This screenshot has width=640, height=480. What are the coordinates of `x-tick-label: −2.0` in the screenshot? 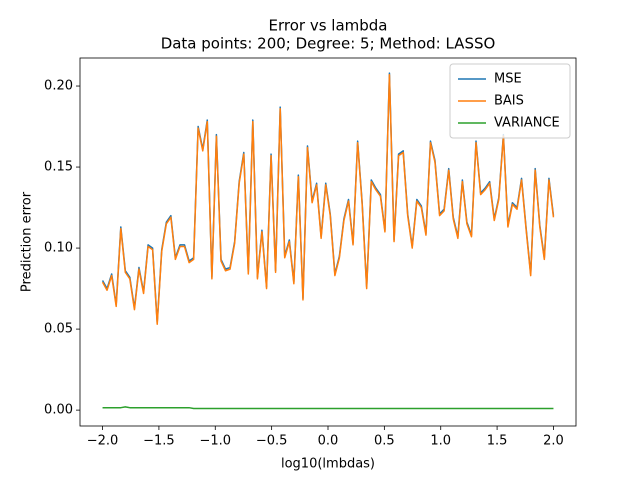 It's located at (103, 441).